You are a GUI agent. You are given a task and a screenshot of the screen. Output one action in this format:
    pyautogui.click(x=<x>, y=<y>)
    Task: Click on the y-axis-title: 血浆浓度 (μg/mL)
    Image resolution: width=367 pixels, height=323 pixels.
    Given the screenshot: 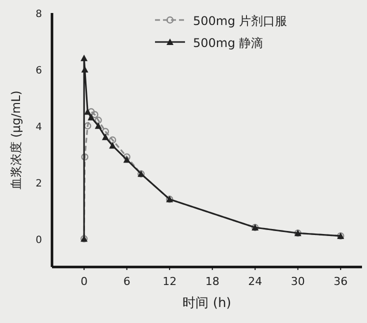 What is the action you would take?
    pyautogui.click(x=16, y=140)
    